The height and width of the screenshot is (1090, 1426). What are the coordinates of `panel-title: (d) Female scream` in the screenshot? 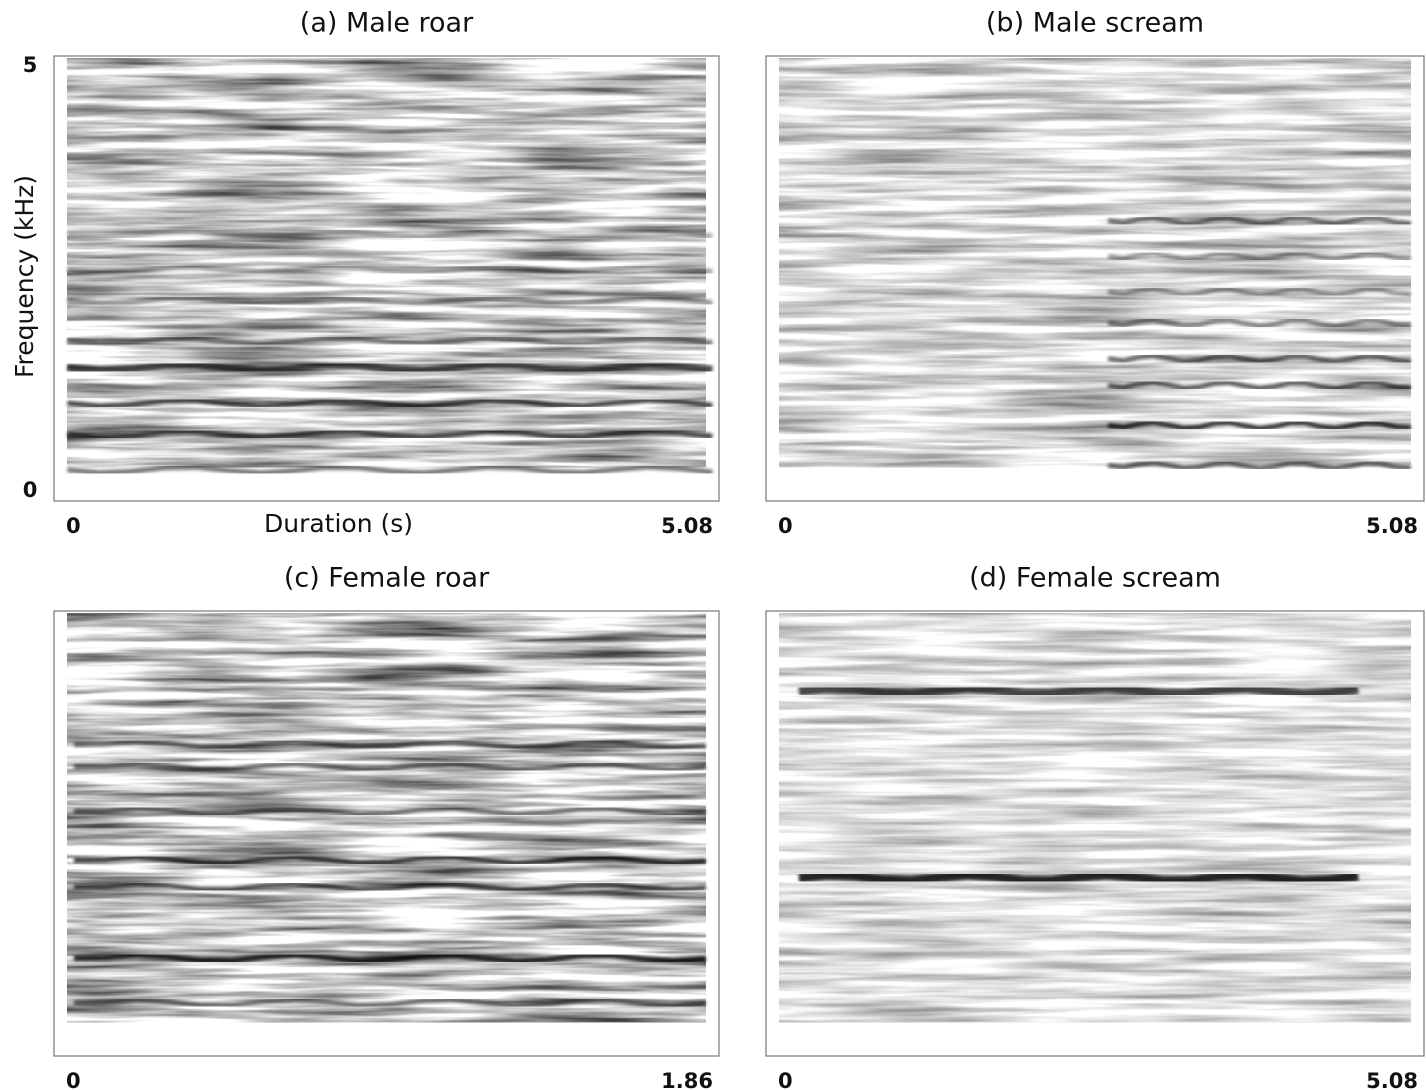 It's located at (1095, 578).